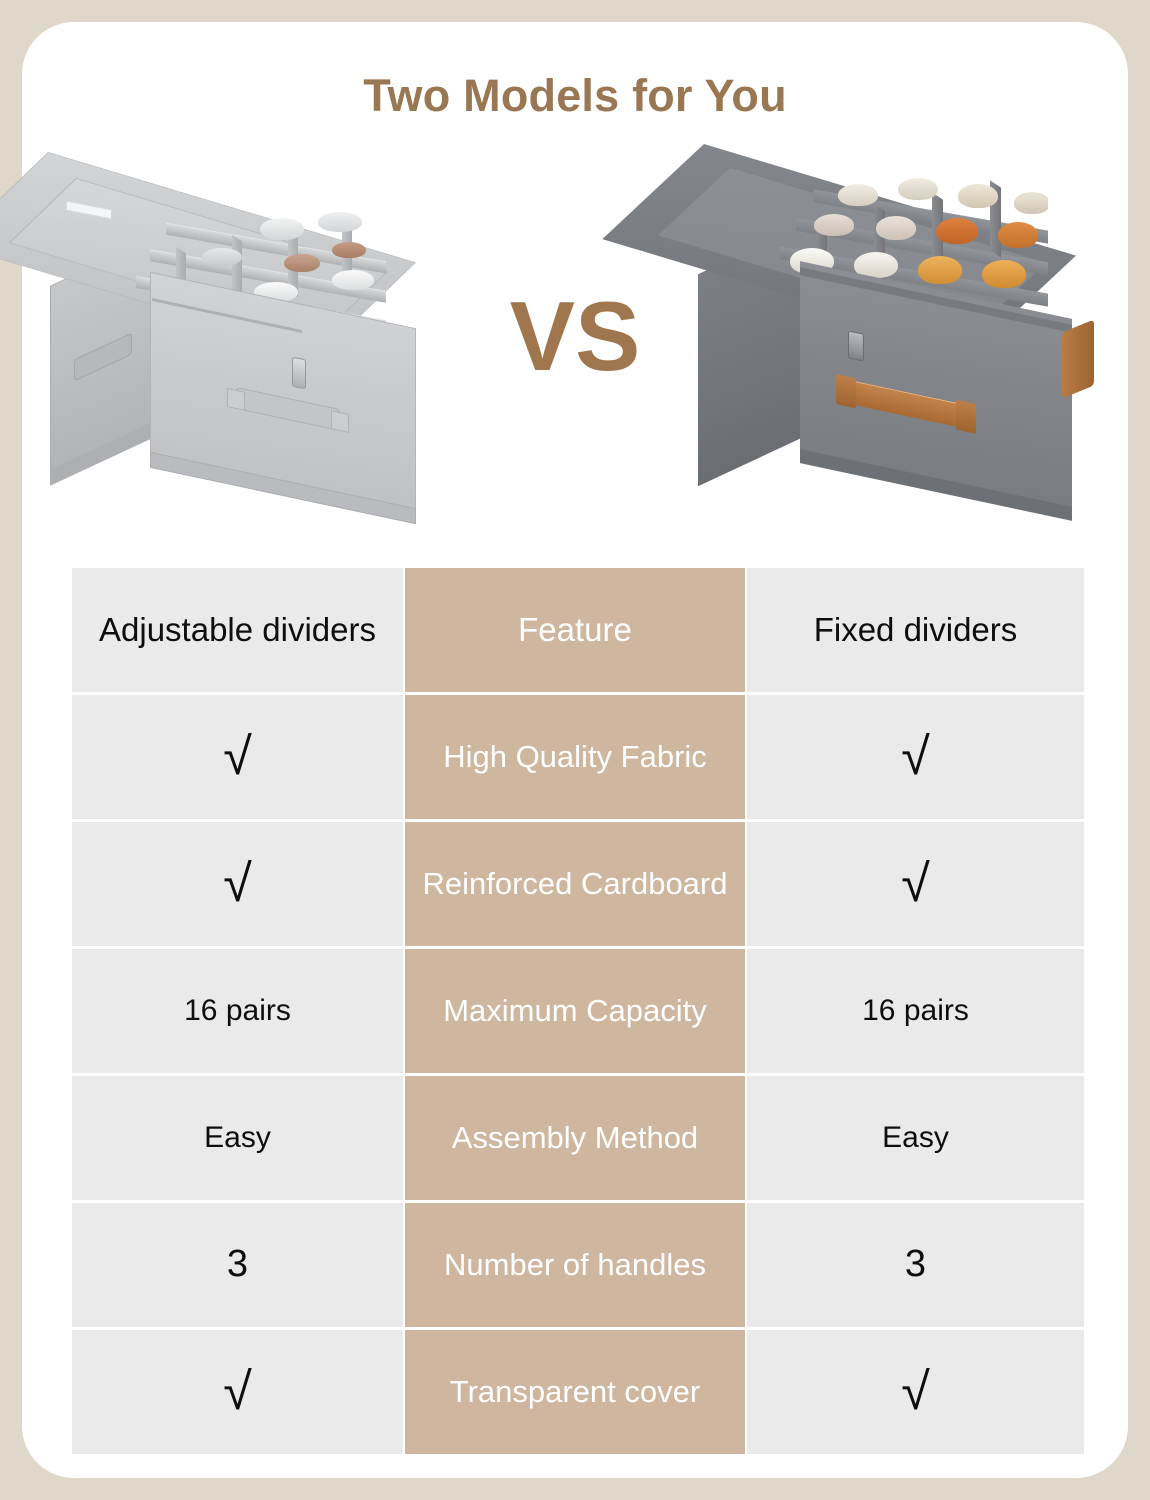  I want to click on box-right-divider-grid, so click(914, 242).